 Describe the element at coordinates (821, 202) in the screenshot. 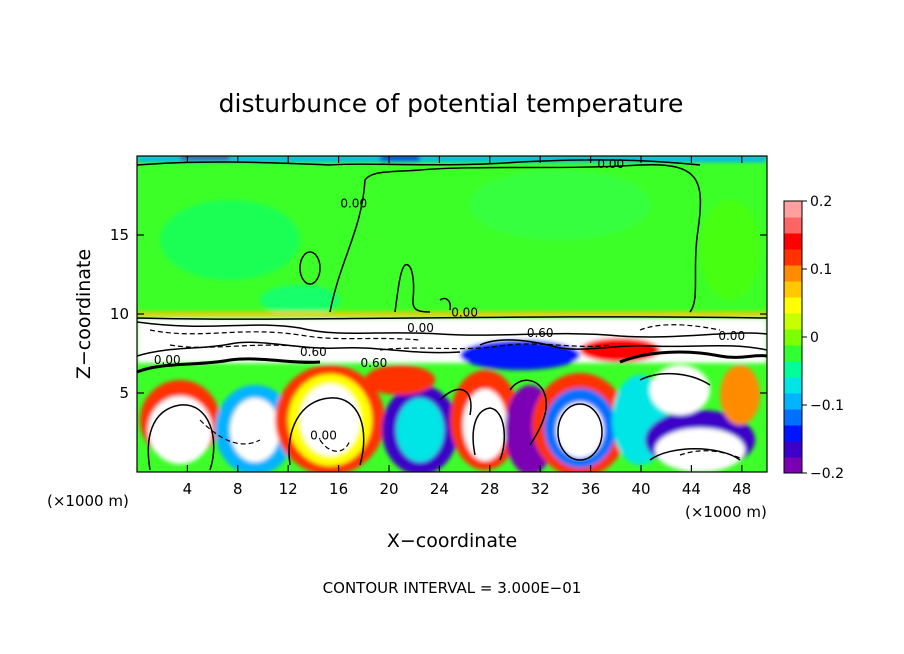

I see `colorbar-tick-label: 0.2` at that location.